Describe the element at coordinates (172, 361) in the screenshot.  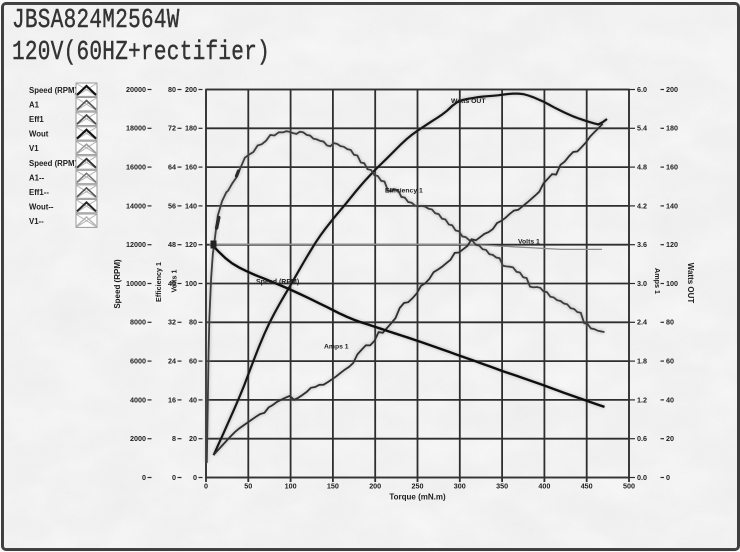
I see `svg-text: 24` at that location.